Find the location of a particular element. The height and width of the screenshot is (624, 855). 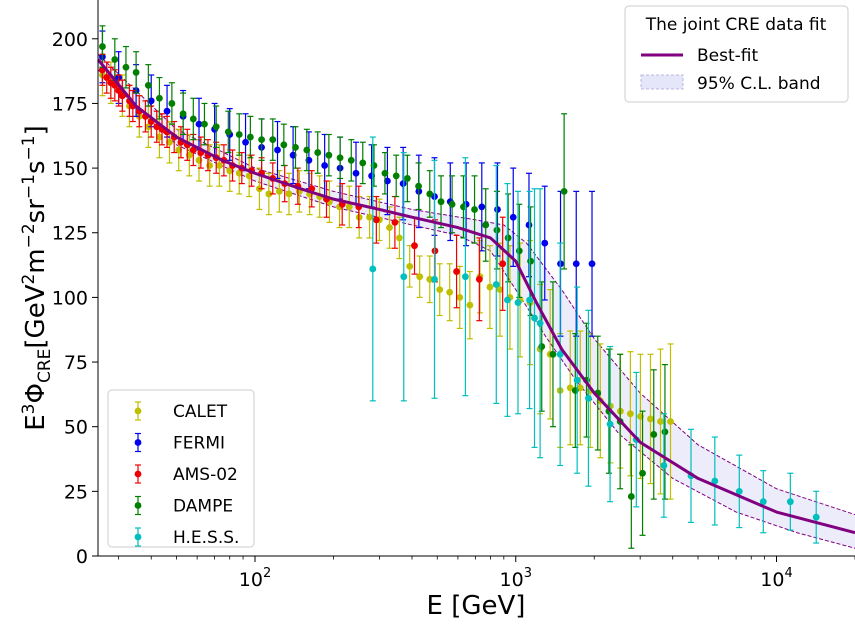

y-tick-label: 150 is located at coordinates (70, 169).